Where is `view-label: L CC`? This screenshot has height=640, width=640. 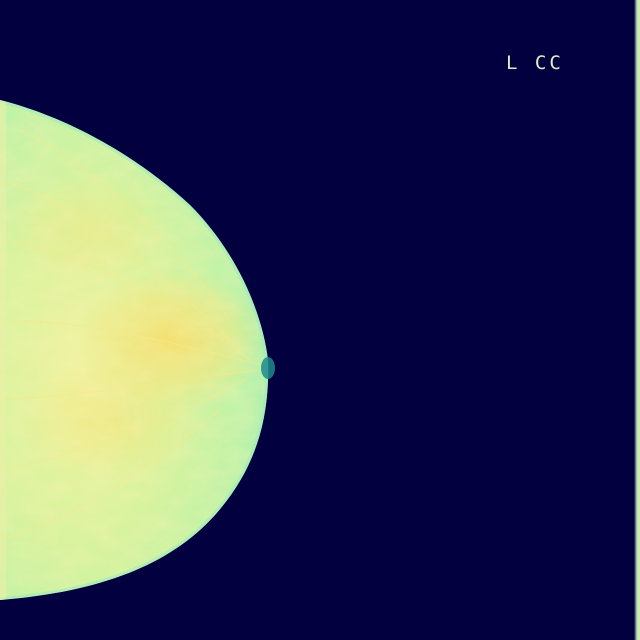
view-label: L CC is located at coordinates (535, 63).